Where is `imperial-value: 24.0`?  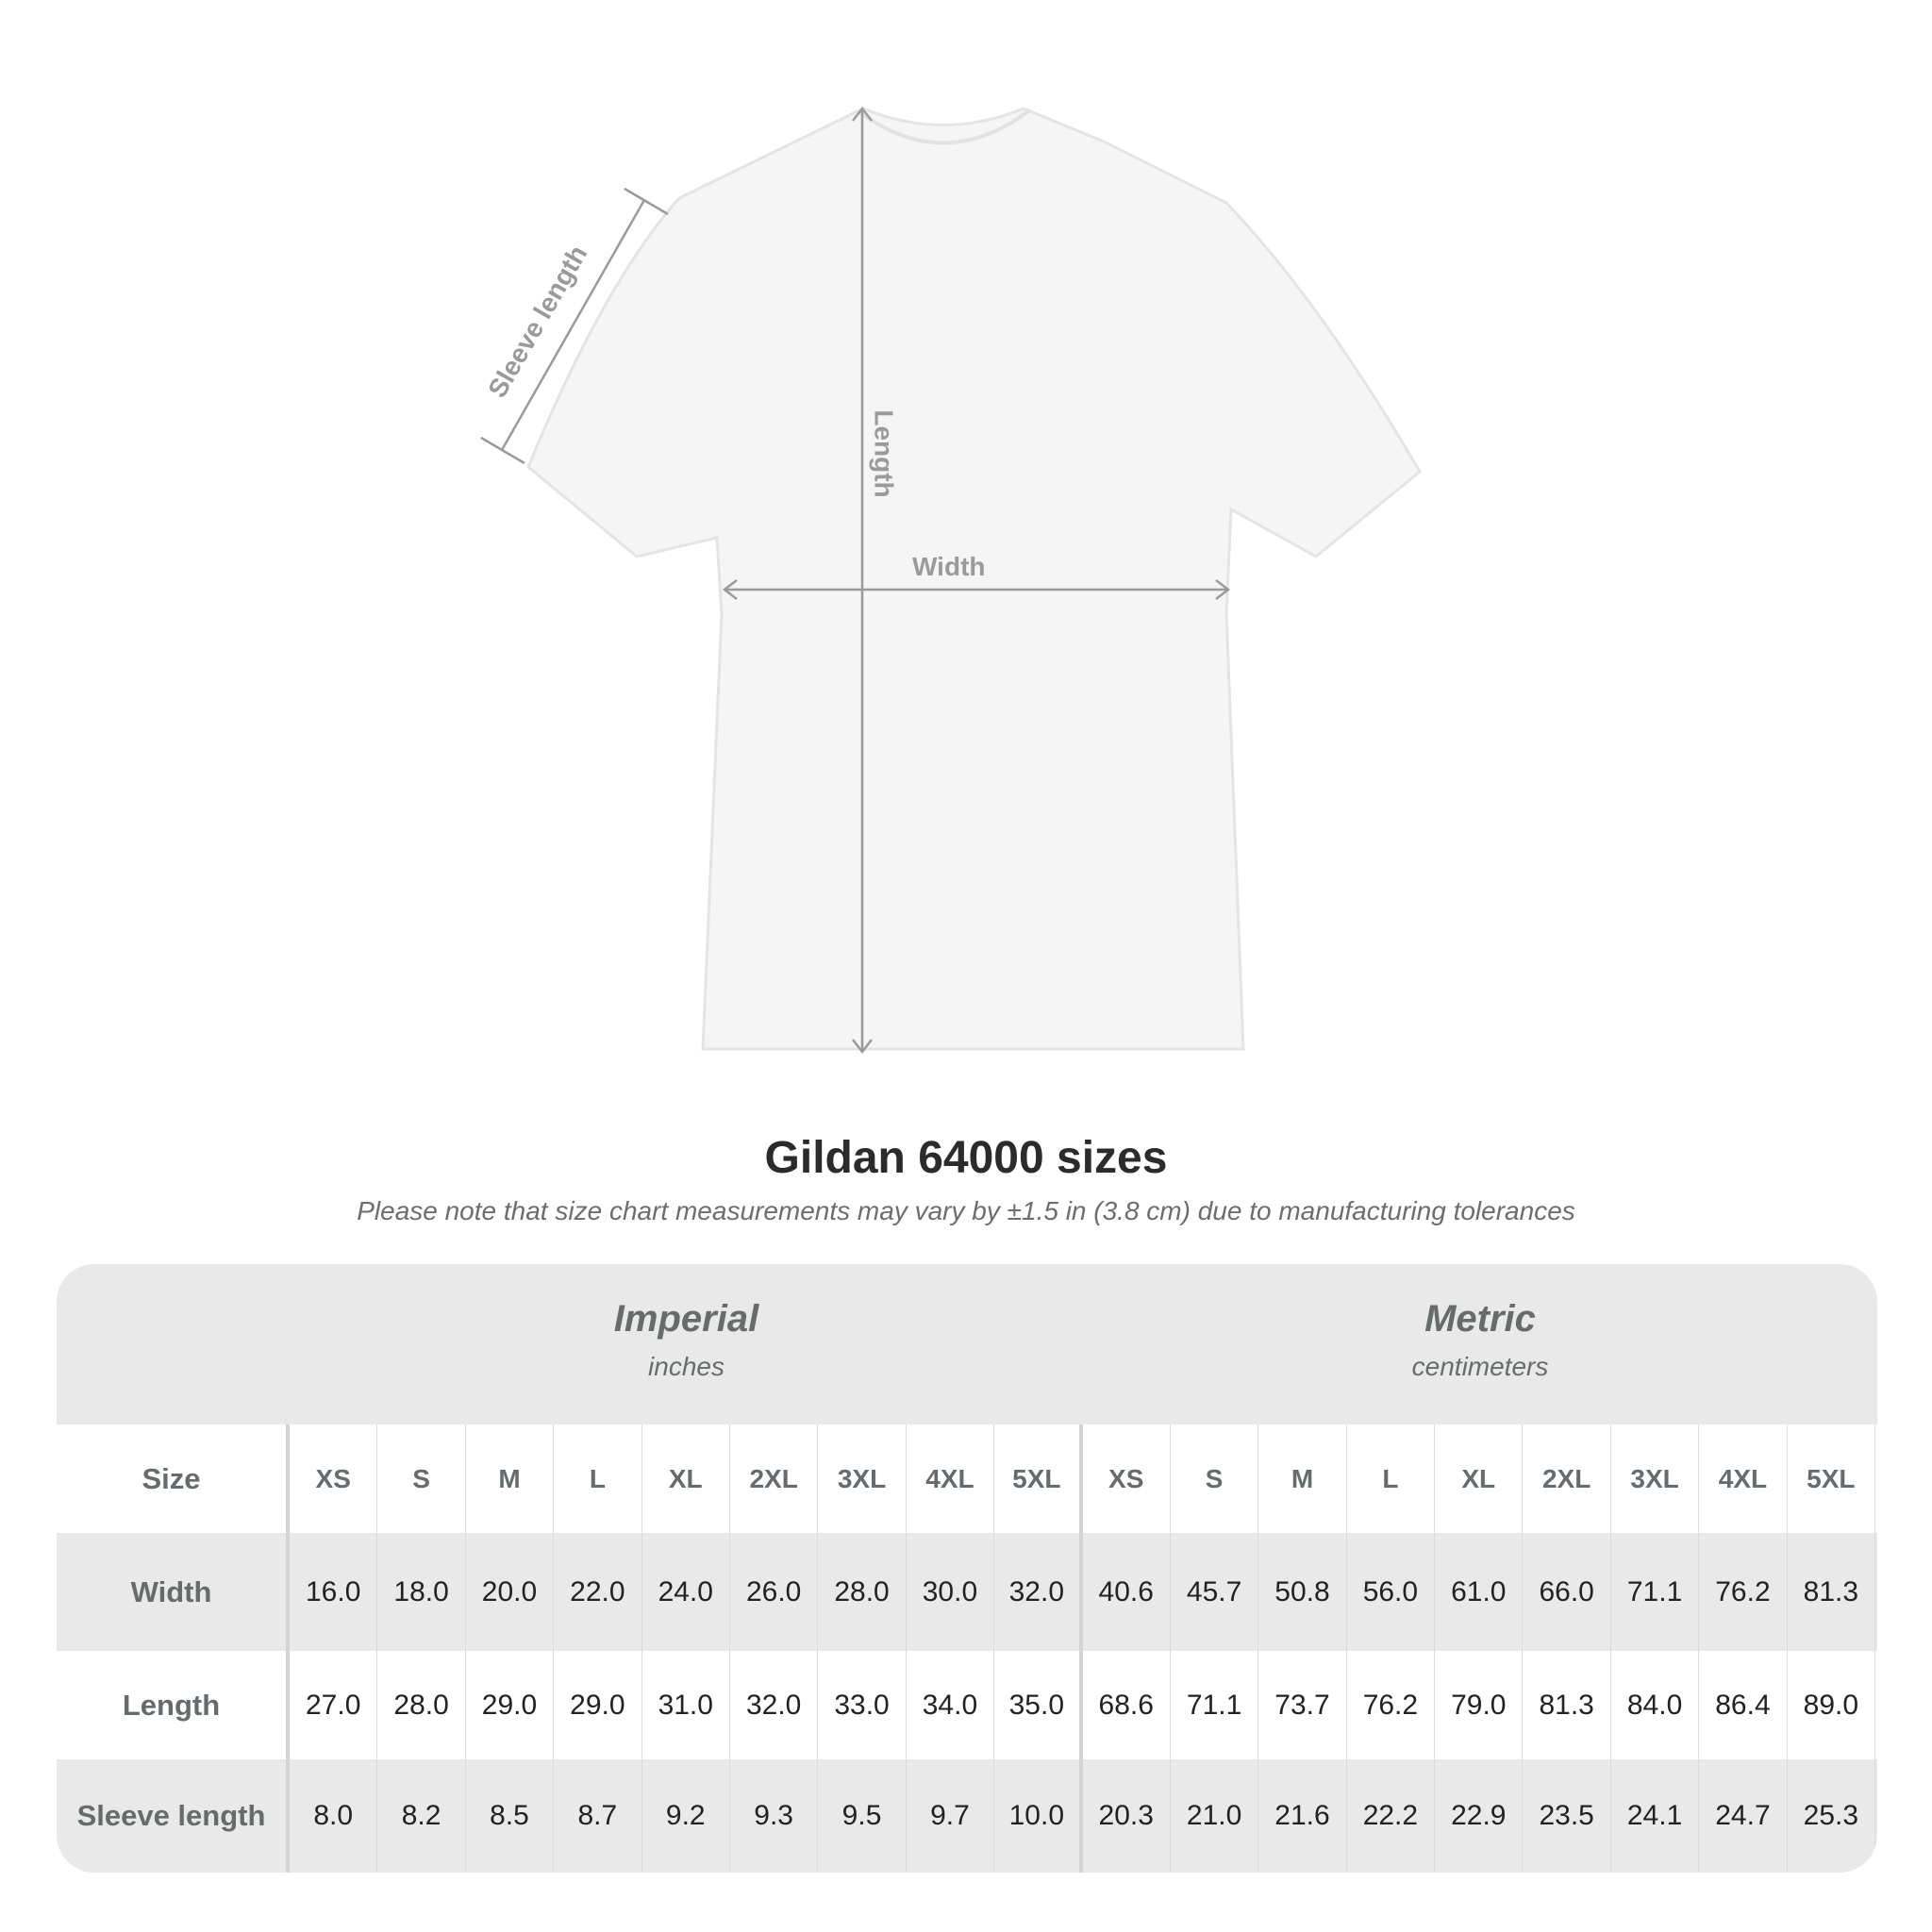
imperial-value: 24.0 is located at coordinates (686, 1592).